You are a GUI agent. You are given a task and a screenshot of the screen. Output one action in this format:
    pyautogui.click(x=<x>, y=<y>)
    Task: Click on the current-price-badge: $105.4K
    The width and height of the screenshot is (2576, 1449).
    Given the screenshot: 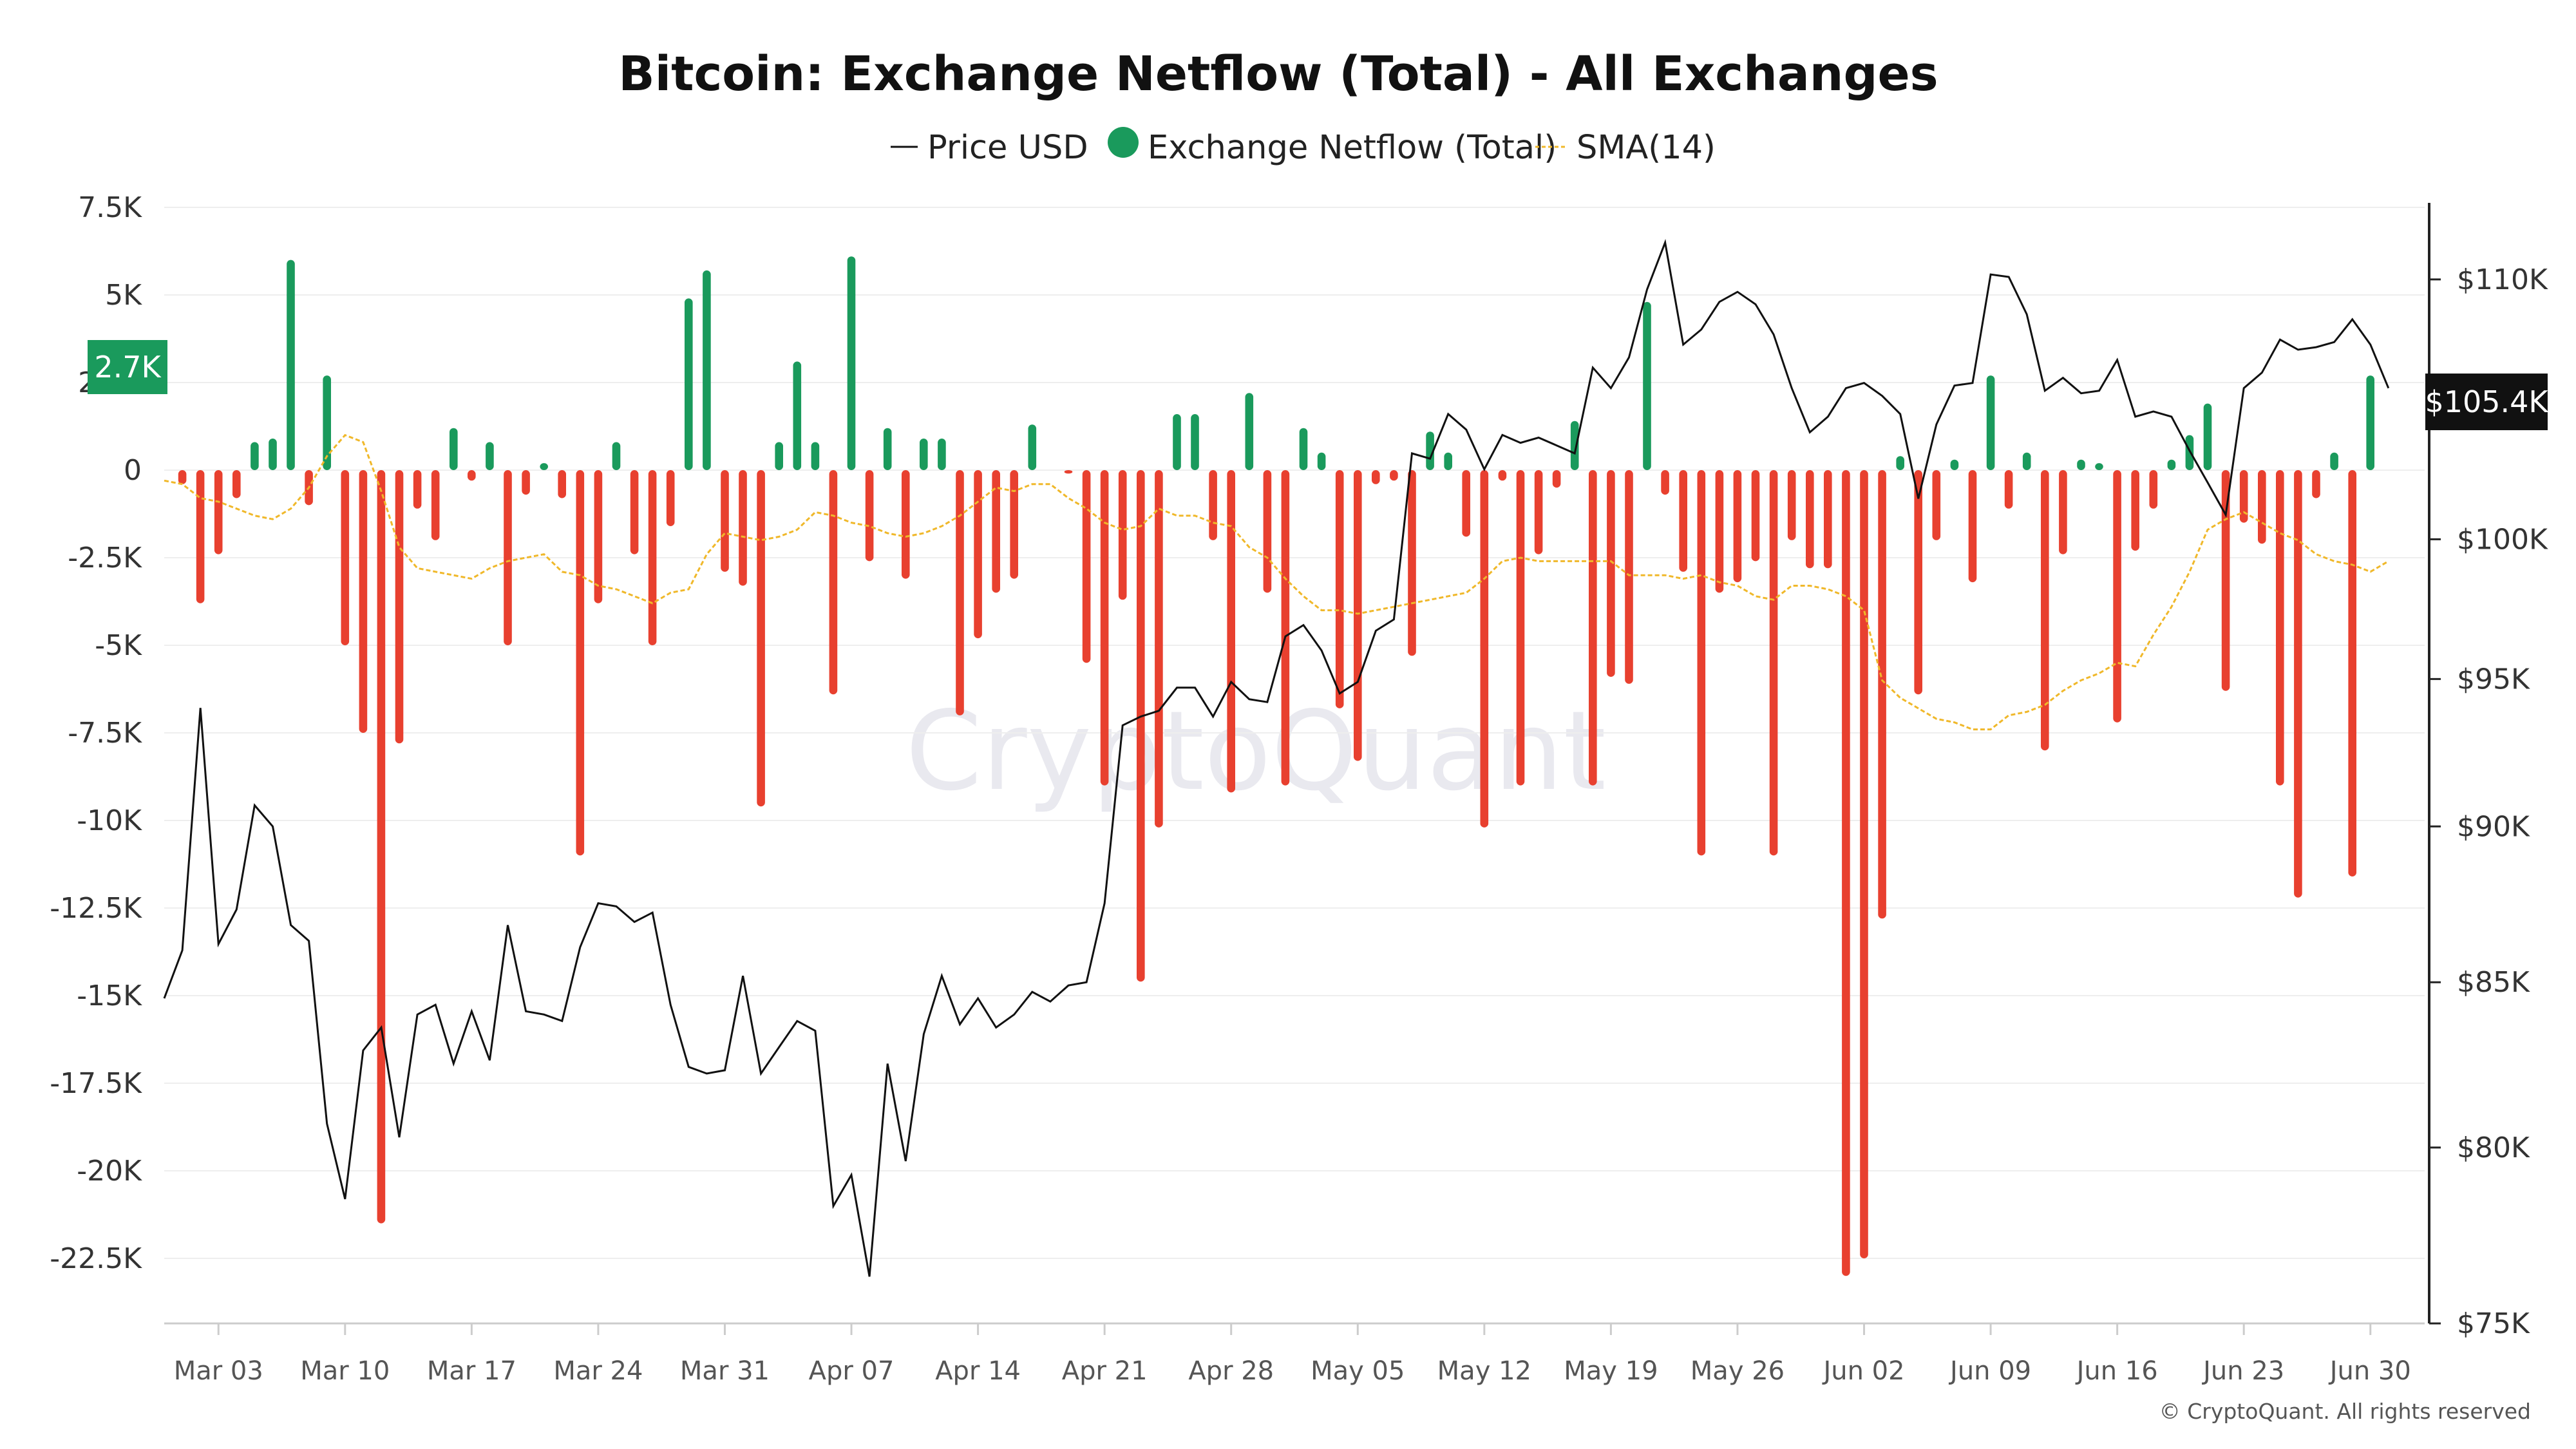 What is the action you would take?
    pyautogui.click(x=2487, y=402)
    